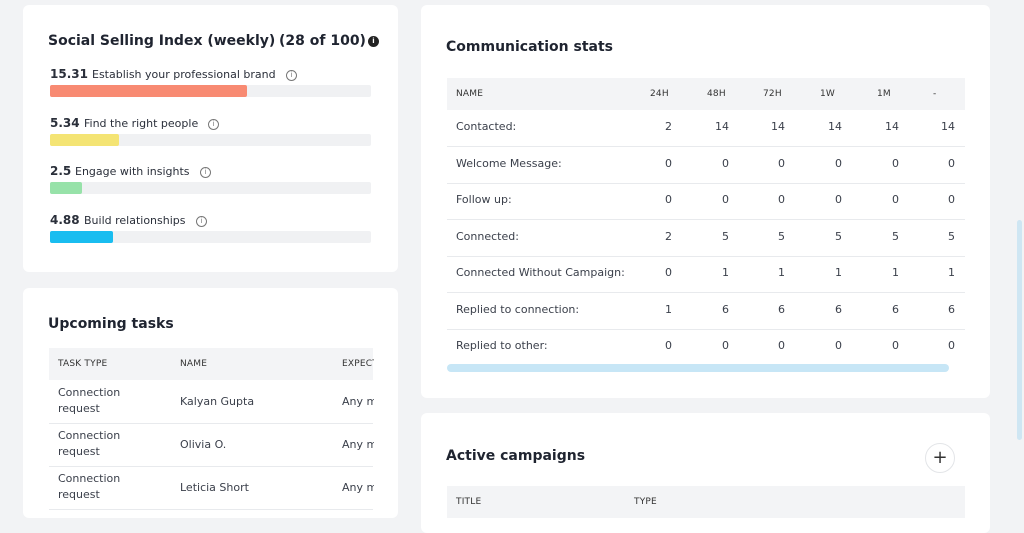 The image size is (1024, 533). Describe the element at coordinates (484, 199) in the screenshot. I see `table-cell: Follow up:` at that location.